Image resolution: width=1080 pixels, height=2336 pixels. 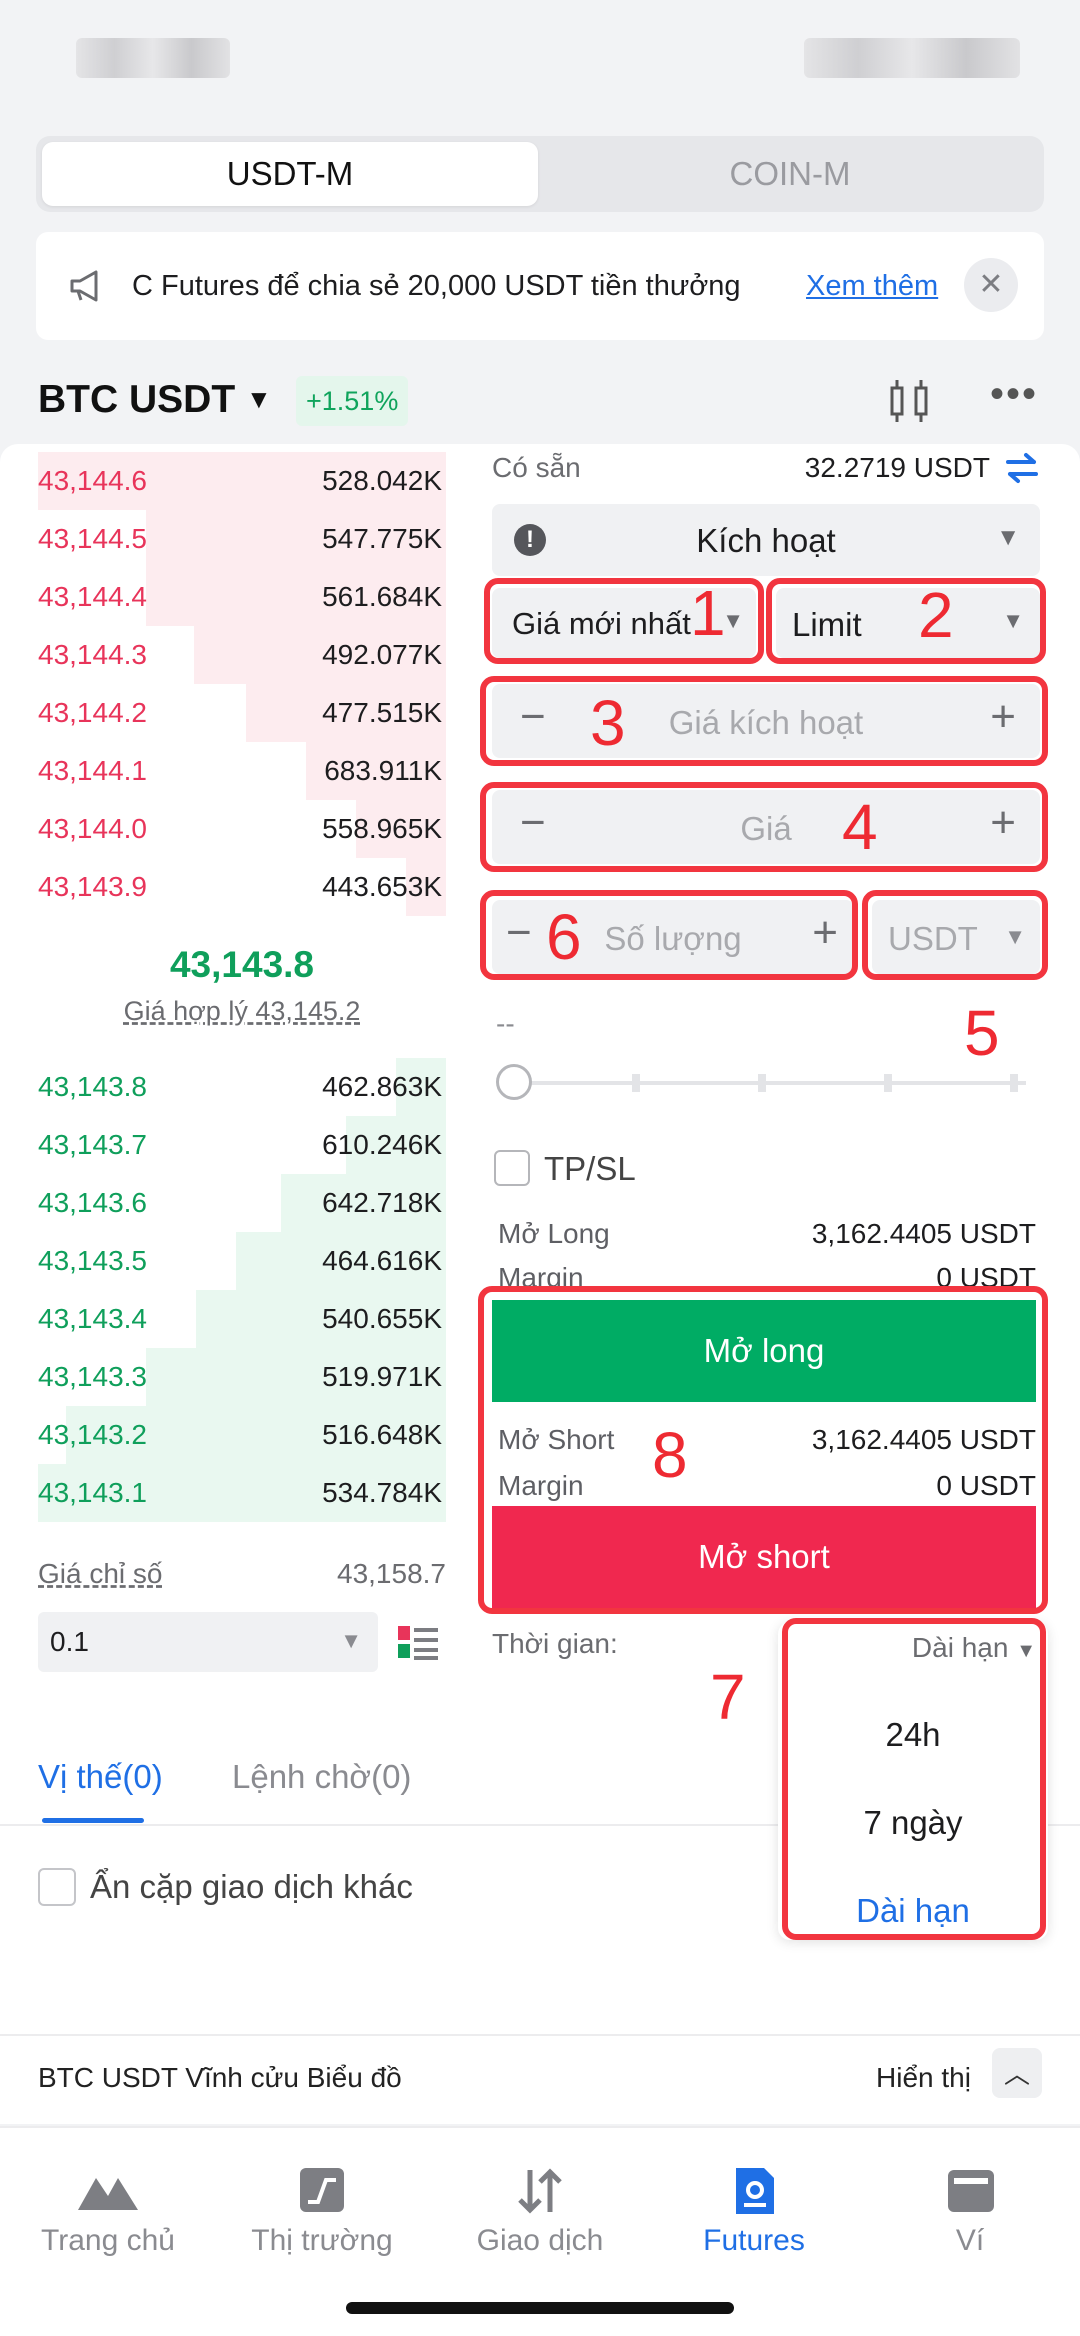 I want to click on tab-coin-m: COIN-M, so click(x=790, y=173).